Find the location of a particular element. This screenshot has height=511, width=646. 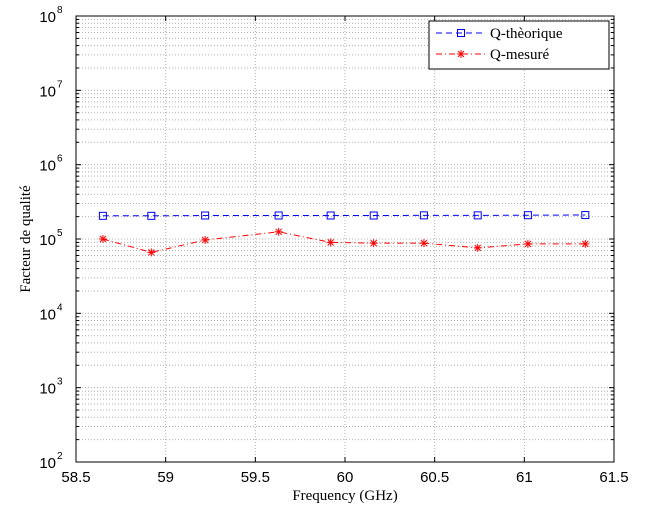

y-tick-label-exponent: 3 is located at coordinates (60, 382).